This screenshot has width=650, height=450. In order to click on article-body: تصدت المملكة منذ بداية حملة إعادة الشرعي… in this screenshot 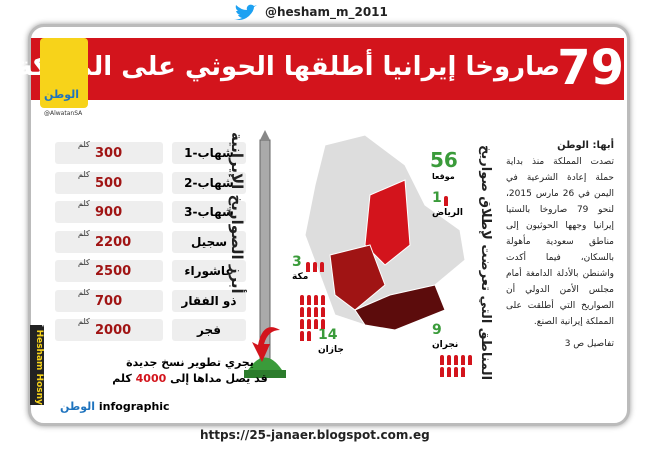, I will do `click(560, 242)`.